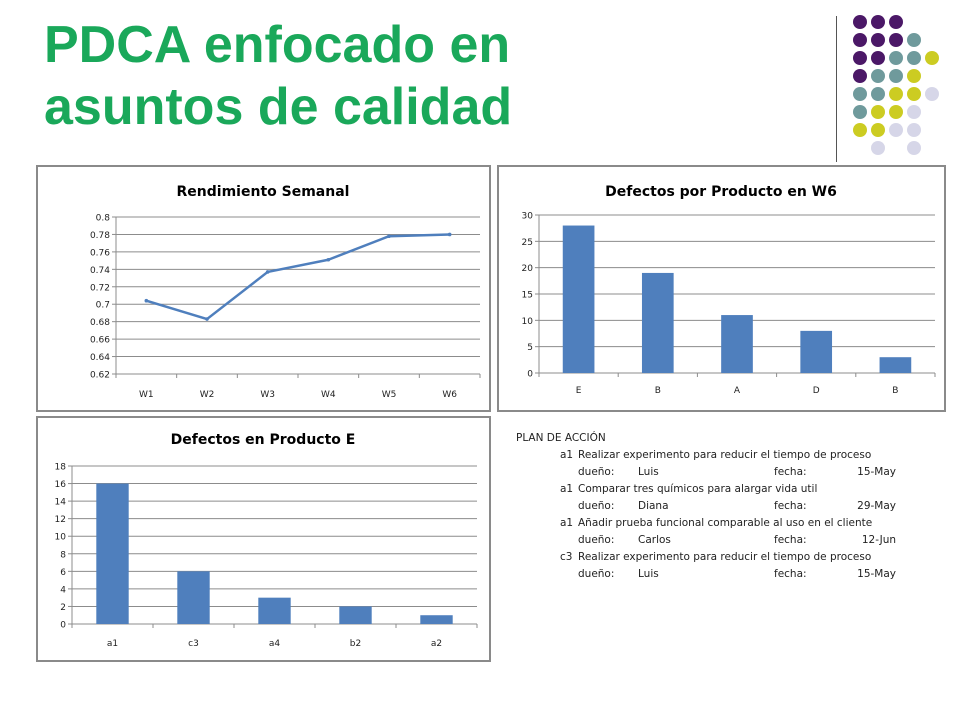 The image size is (960, 720). What do you see at coordinates (100, 271) in the screenshot?
I see `y-tick-label: 0.74` at bounding box center [100, 271].